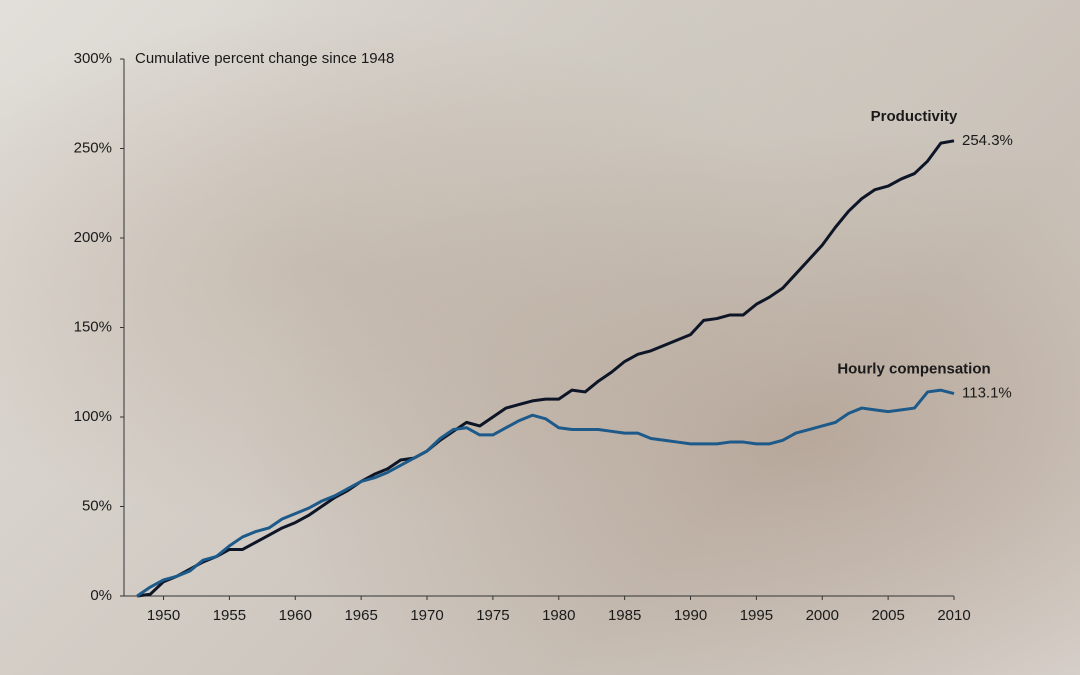 The image size is (1080, 675). What do you see at coordinates (93, 58) in the screenshot?
I see `y-tick-label: 300%` at bounding box center [93, 58].